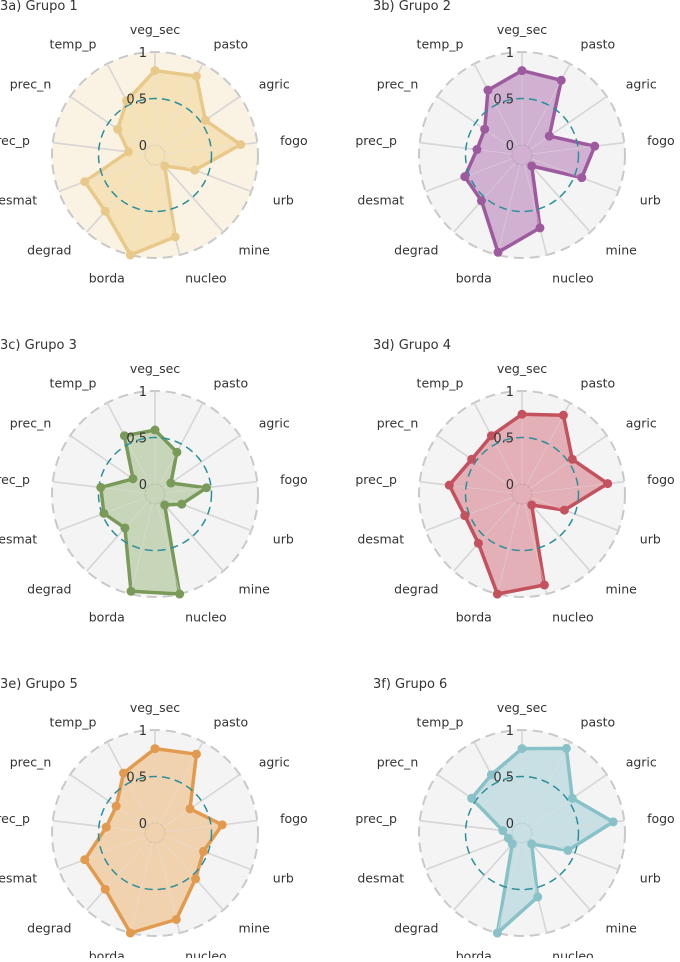  Describe the element at coordinates (508, 838) in the screenshot. I see `data-point-desmat` at that location.